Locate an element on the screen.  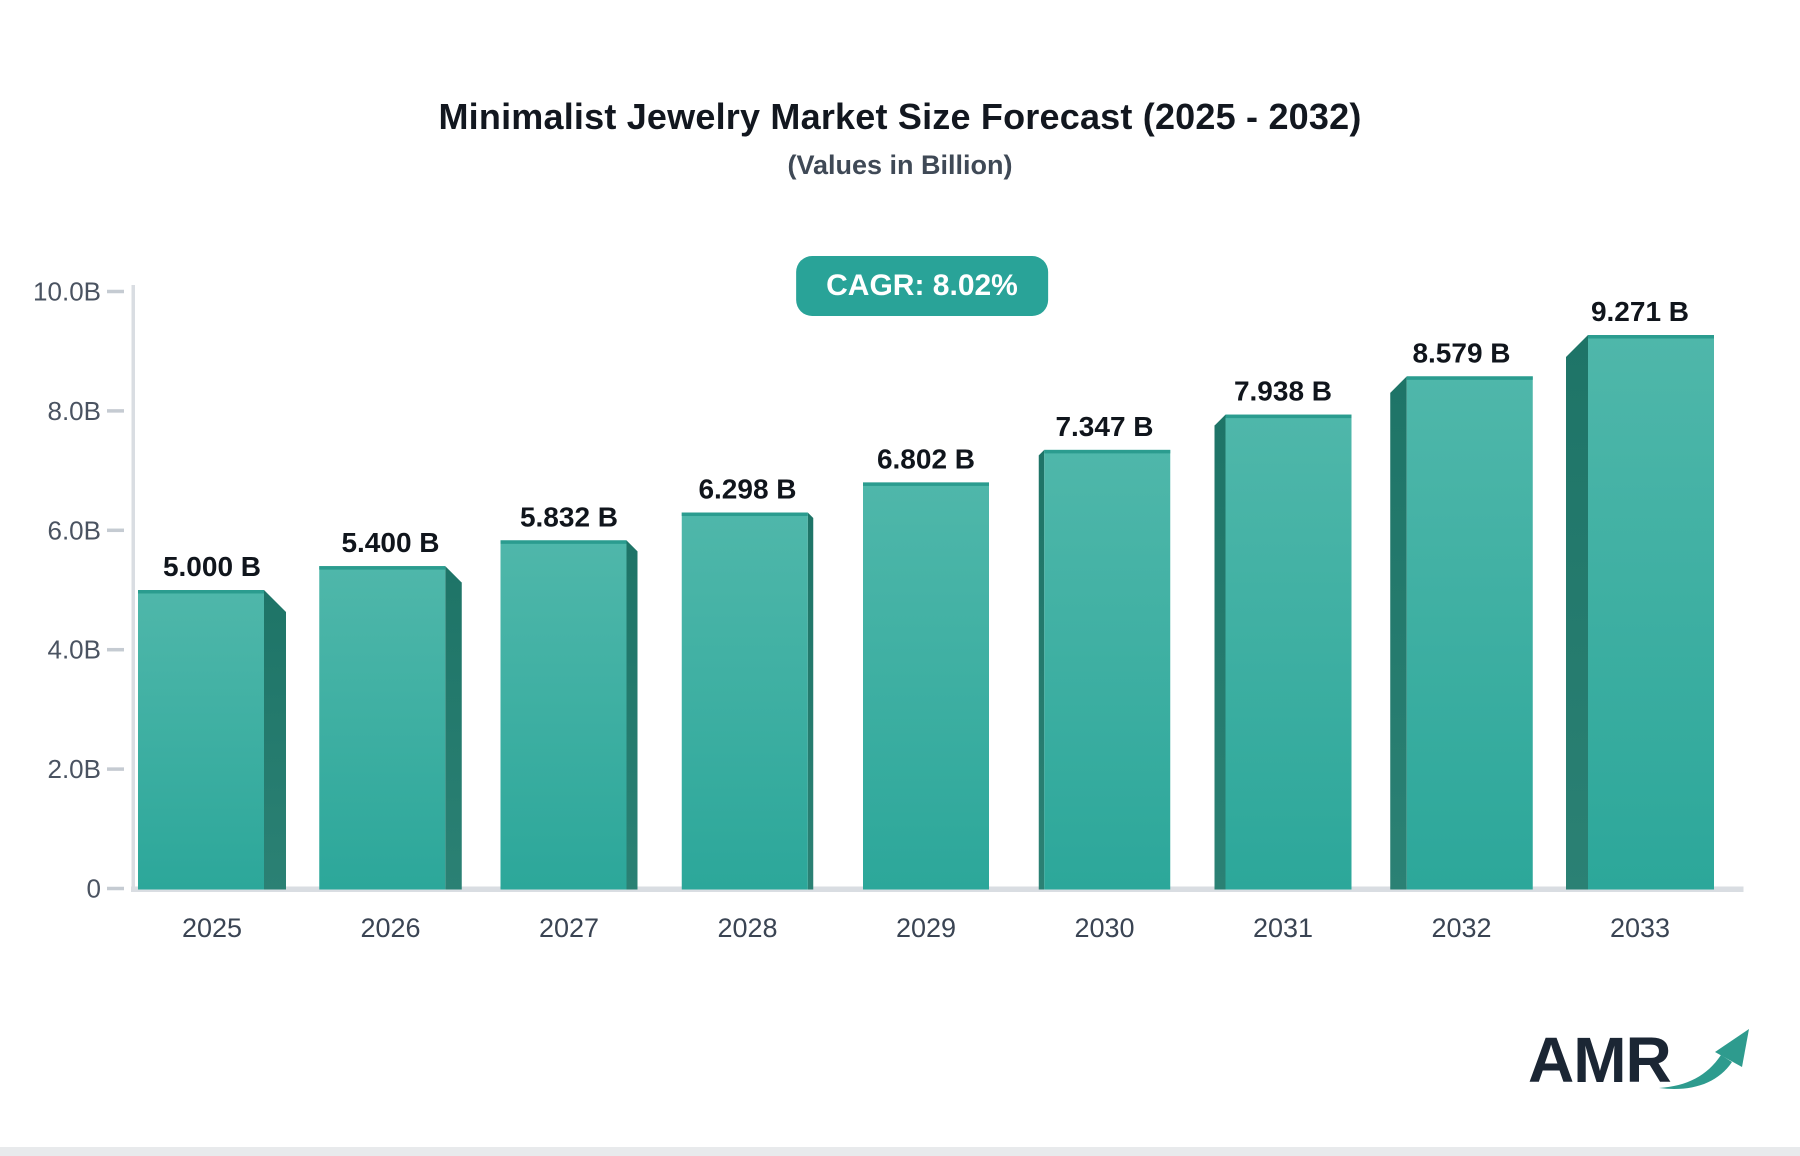
x-axis-label: 2026 is located at coordinates (390, 928).